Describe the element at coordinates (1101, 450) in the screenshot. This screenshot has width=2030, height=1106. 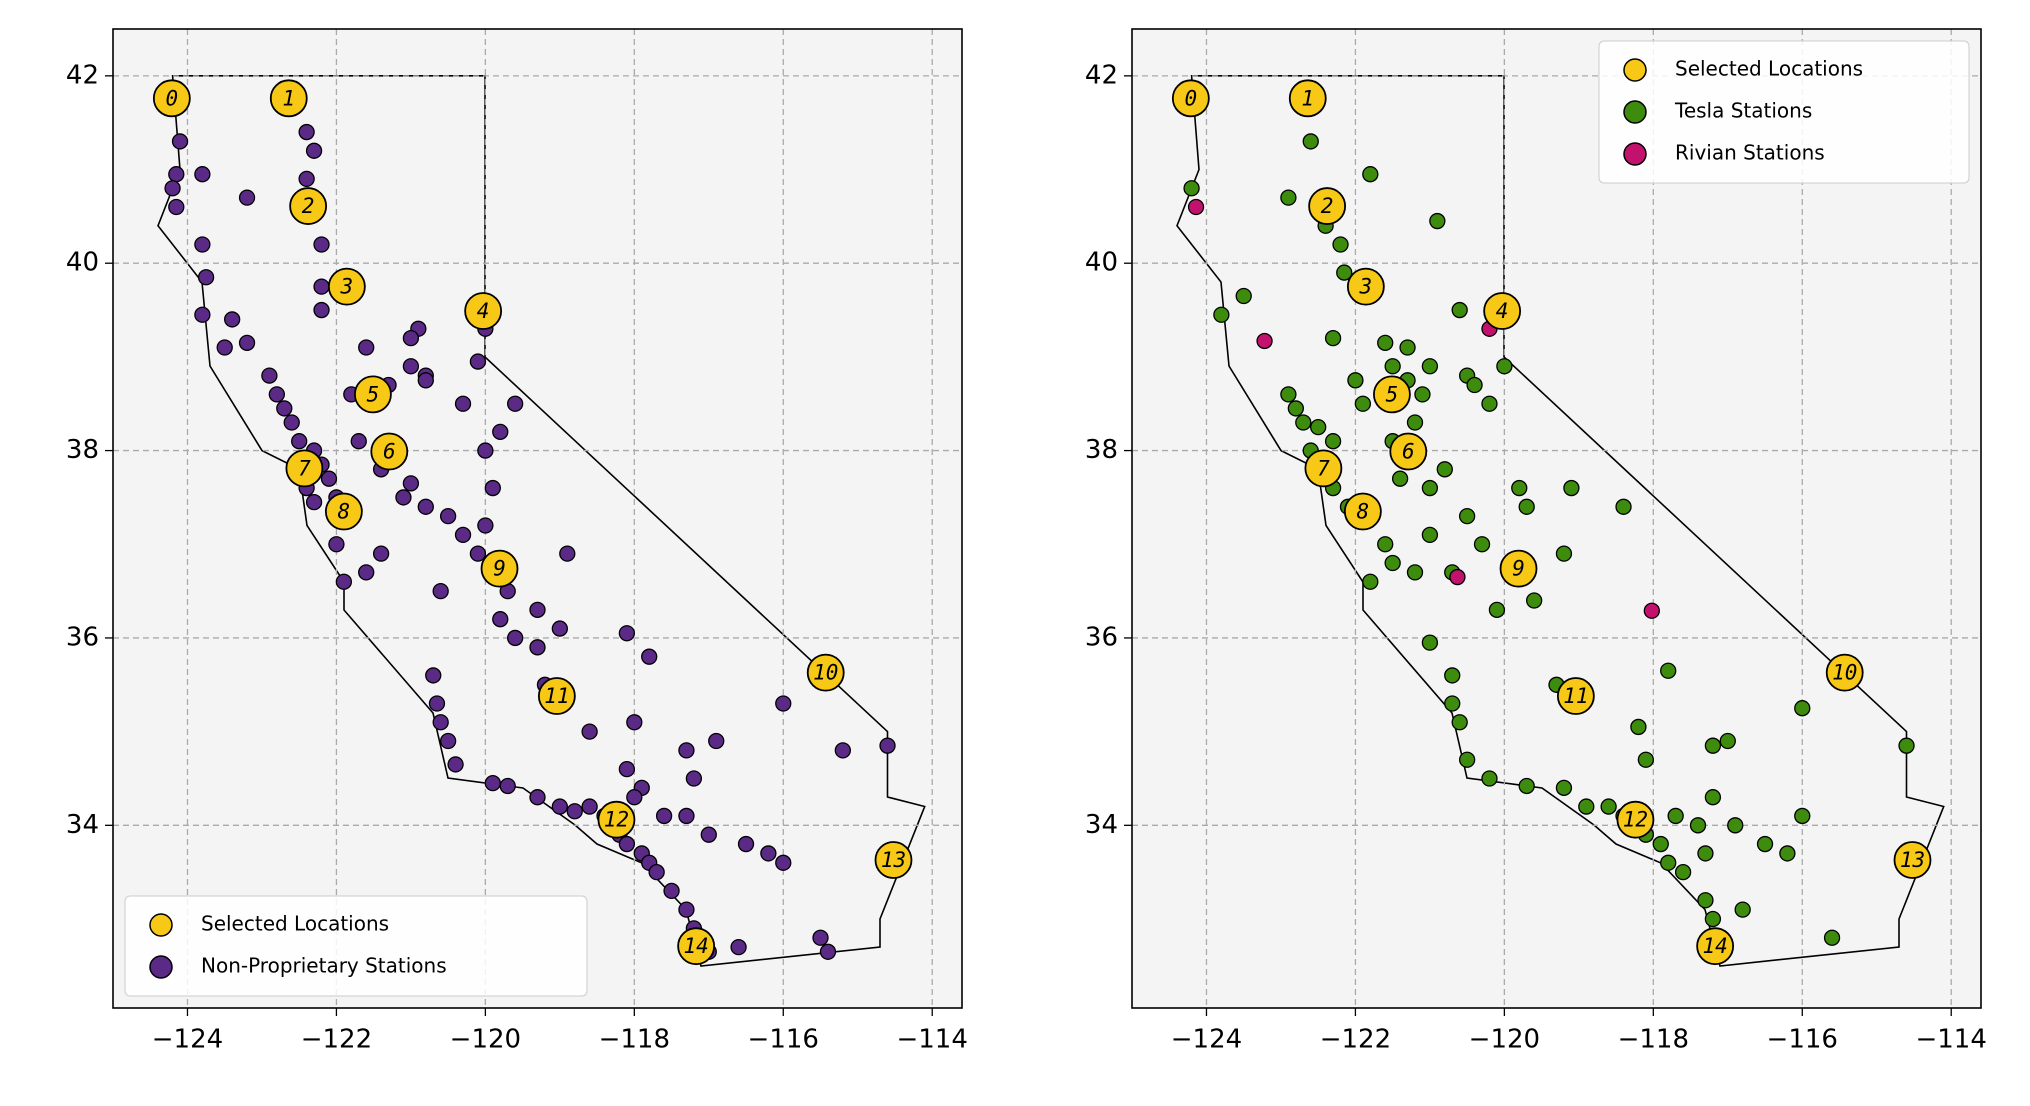
I see `y-tick-label: 38` at that location.